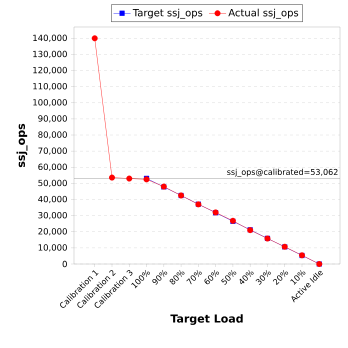  I want to click on y-tick-label: 100,000, so click(50, 102).